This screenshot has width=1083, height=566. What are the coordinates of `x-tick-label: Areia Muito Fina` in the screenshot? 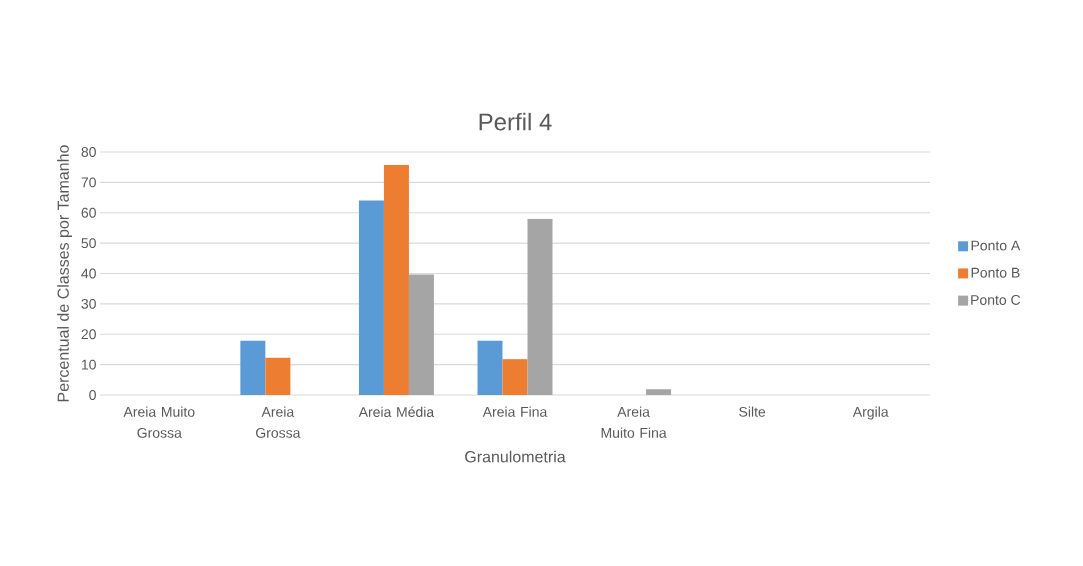 It's located at (634, 422).